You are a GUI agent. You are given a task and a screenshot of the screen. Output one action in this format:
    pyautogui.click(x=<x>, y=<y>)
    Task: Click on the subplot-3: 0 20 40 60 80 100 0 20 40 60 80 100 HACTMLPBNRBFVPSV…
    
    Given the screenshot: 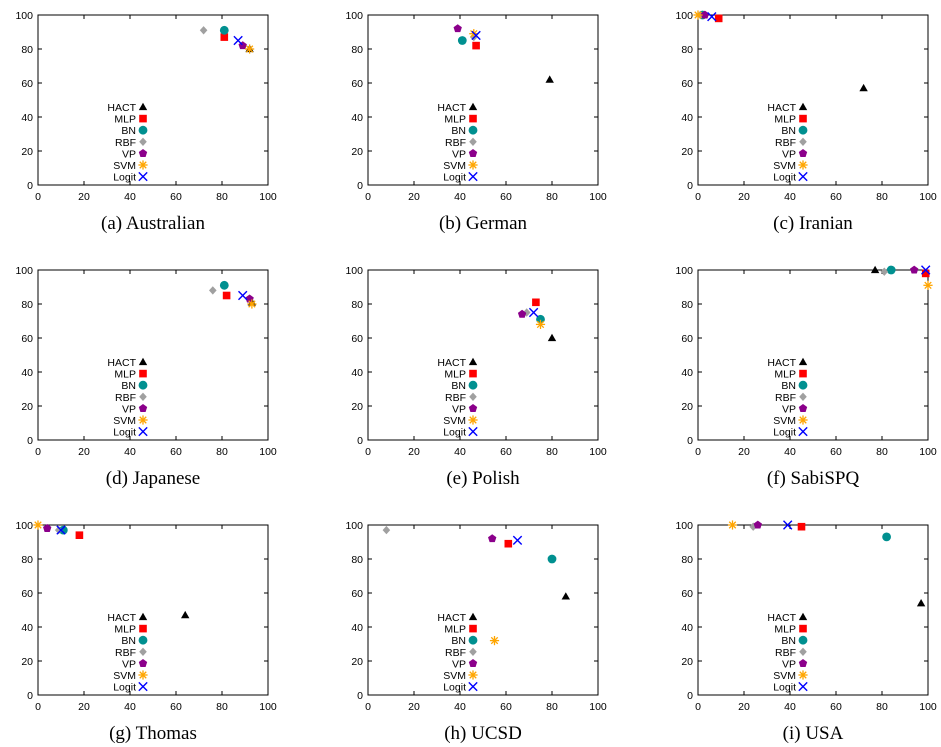 What is the action you would take?
    pyautogui.click(x=805, y=122)
    